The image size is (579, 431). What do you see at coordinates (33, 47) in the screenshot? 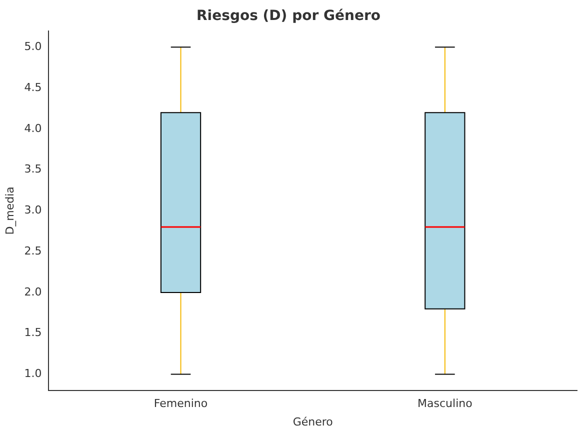
I see `y-tick-label: 5.0` at bounding box center [33, 47].